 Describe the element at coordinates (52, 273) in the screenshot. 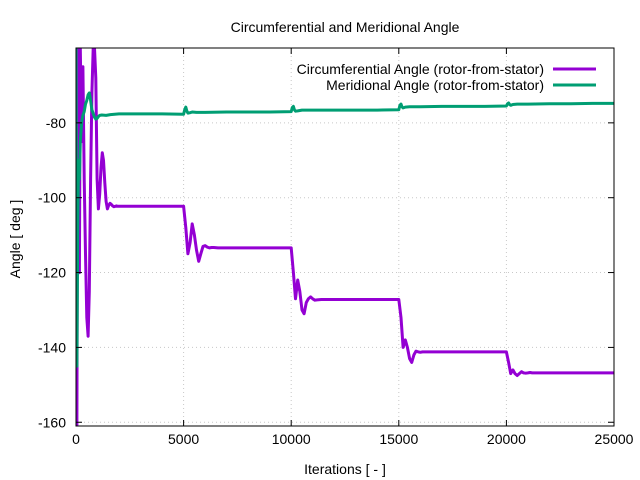

I see `y-tick-label: -120` at that location.